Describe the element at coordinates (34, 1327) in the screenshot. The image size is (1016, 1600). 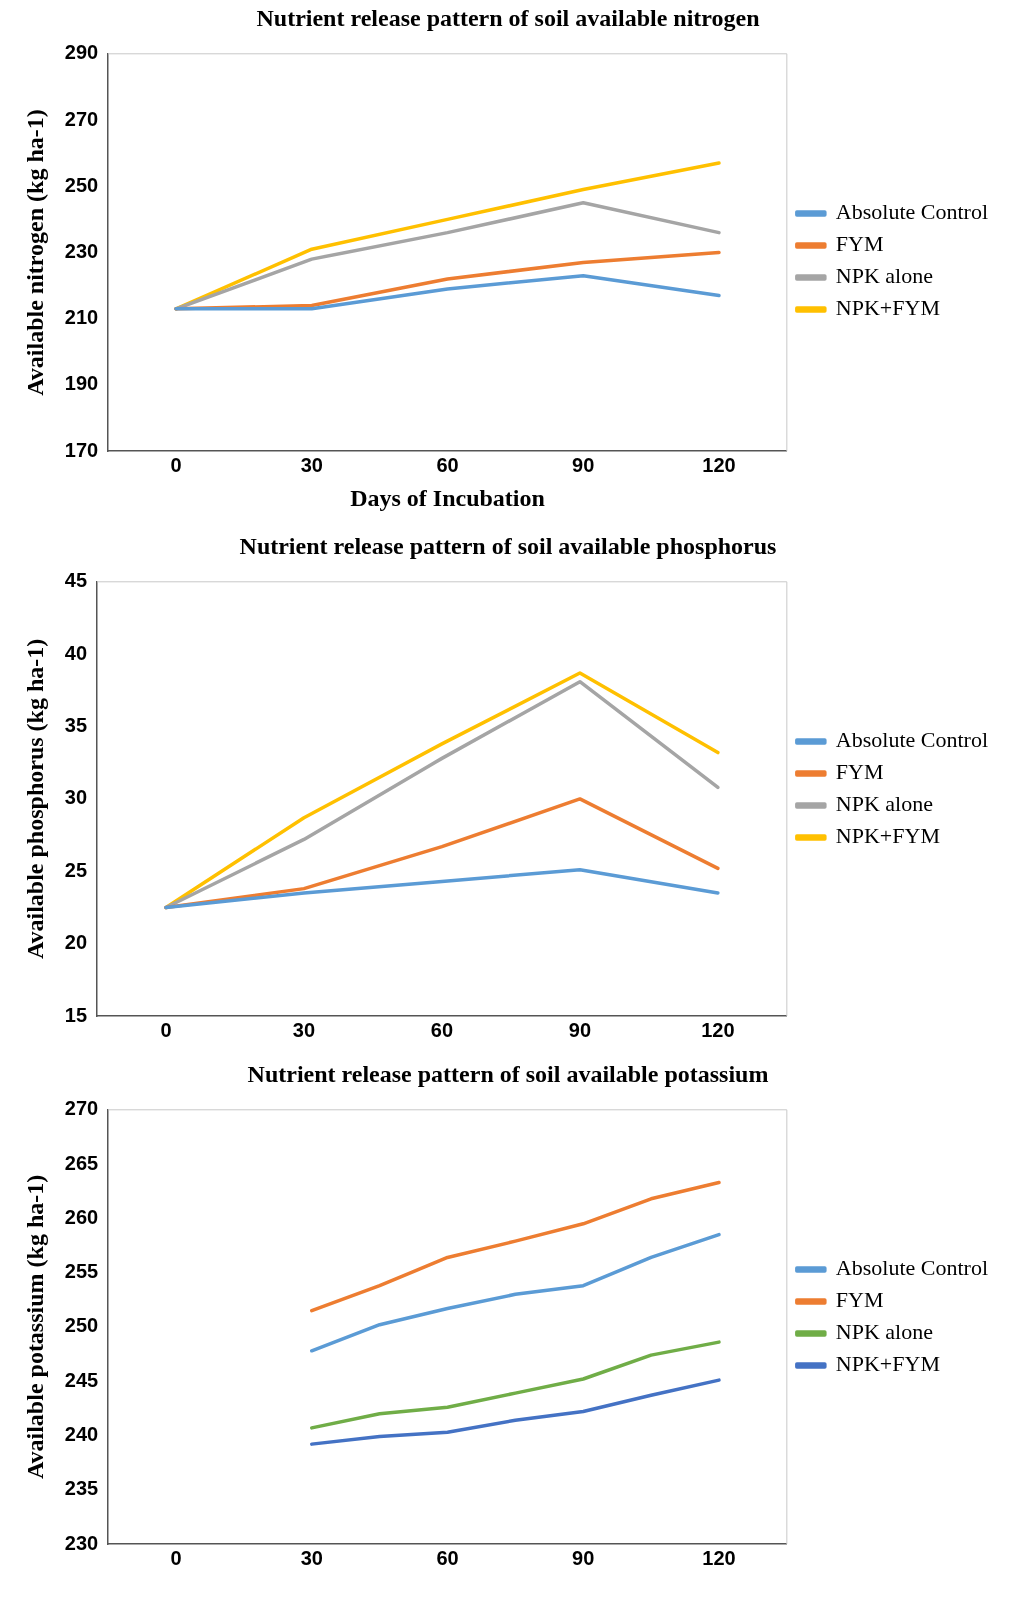
I see `y-axis-title: Available potassium (kg ha-1)` at that location.